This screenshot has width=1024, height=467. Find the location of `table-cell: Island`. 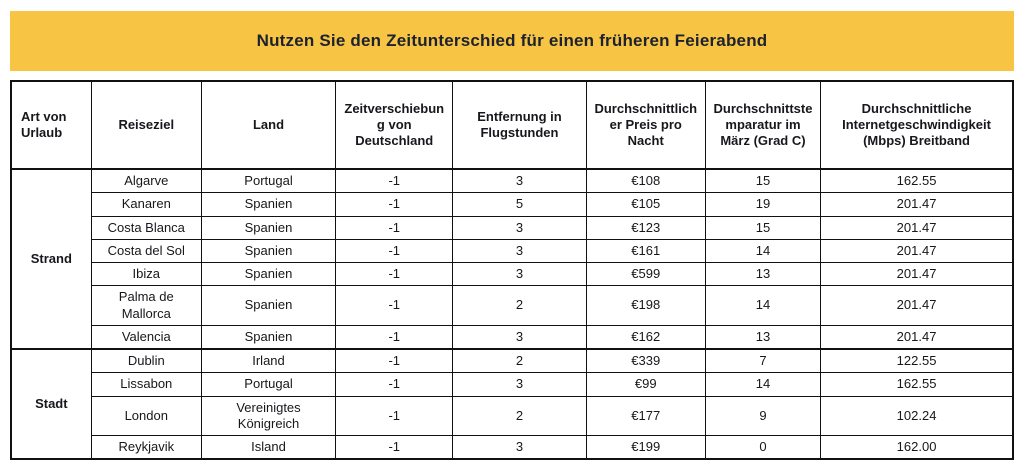

table-cell: Island is located at coordinates (268, 447).